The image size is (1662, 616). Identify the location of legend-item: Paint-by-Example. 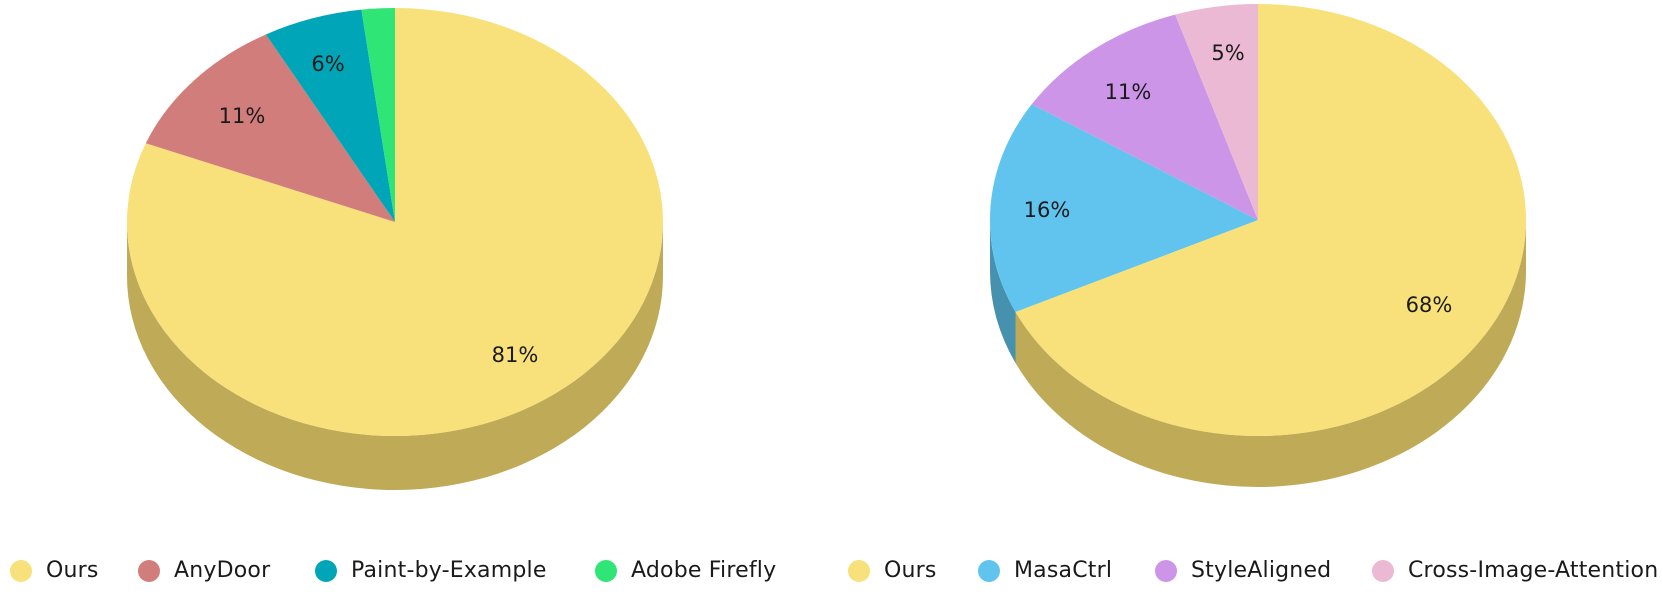
(431, 570).